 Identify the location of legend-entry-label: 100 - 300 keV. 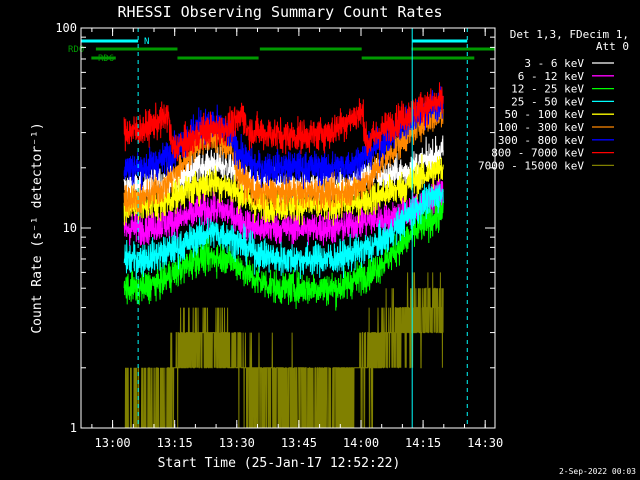
(541, 127).